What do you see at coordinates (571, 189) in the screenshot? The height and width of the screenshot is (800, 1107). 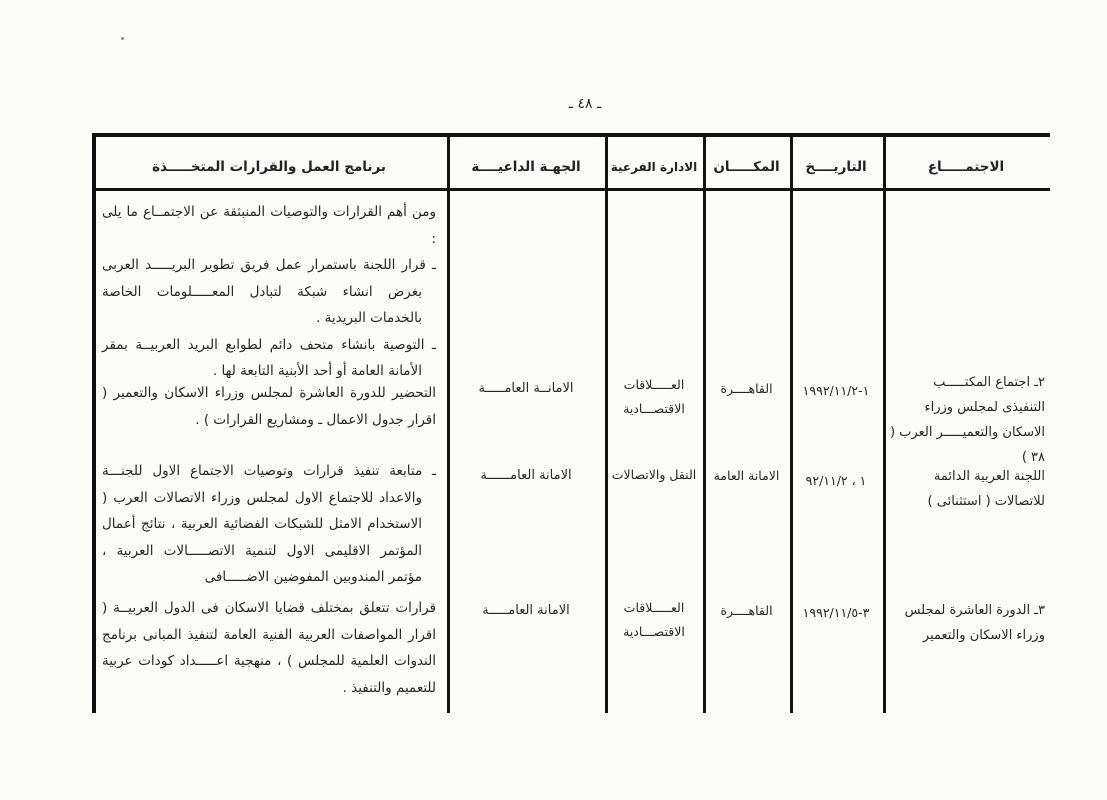 I see `header-separator-line` at bounding box center [571, 189].